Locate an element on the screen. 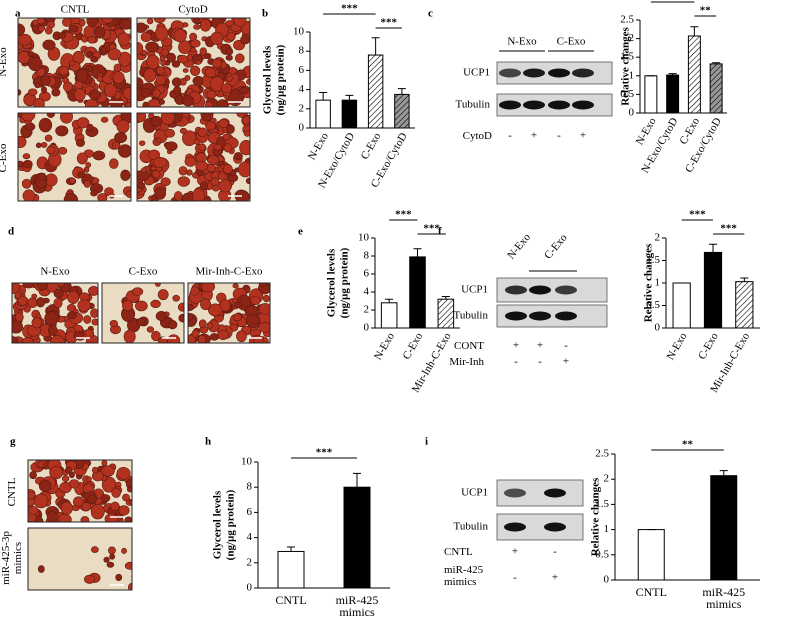  row-label: miR-425-3p mimics is located at coordinates (12, 558).